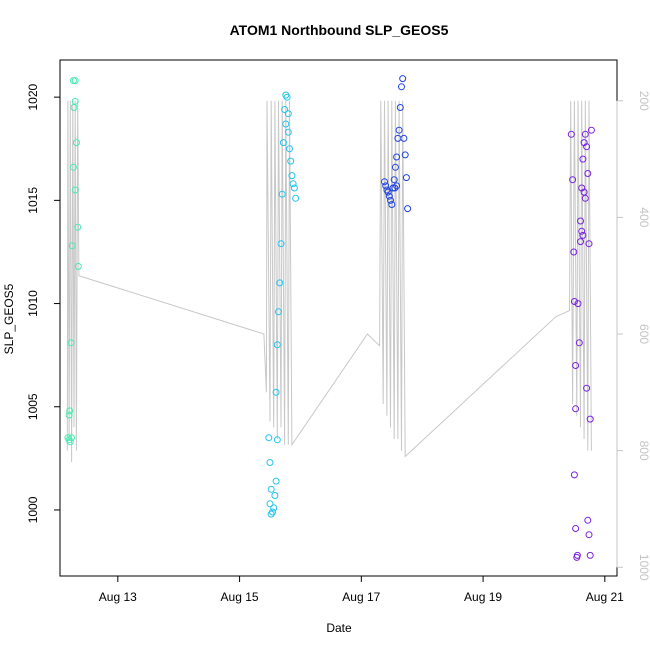 The image size is (650, 650). What do you see at coordinates (33, 303) in the screenshot?
I see `y-tick-label: 1010` at bounding box center [33, 303].